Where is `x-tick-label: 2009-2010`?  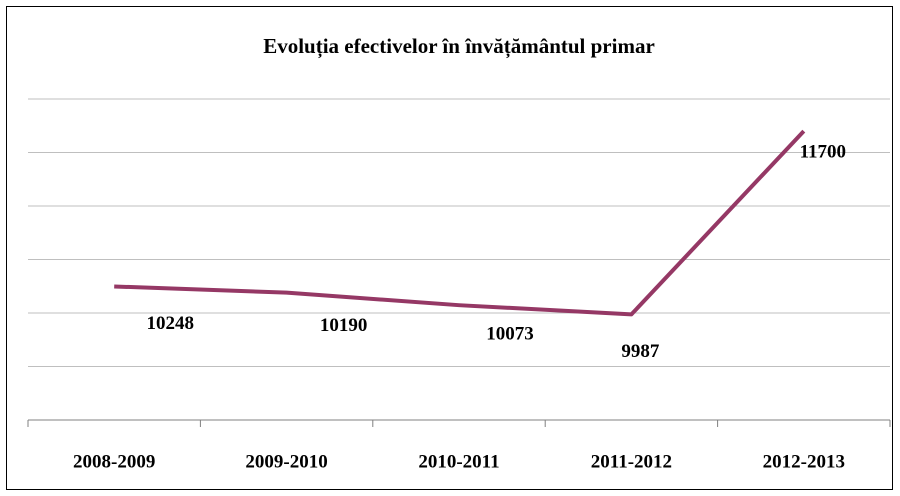
x-tick-label: 2009-2010 is located at coordinates (286, 461).